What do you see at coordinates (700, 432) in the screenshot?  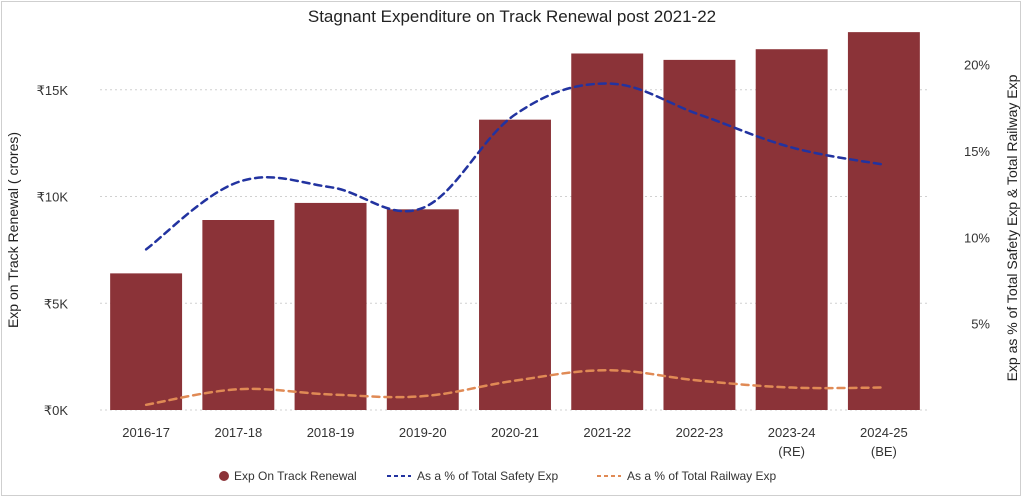 I see `x-tick-label: 2022-23` at bounding box center [700, 432].